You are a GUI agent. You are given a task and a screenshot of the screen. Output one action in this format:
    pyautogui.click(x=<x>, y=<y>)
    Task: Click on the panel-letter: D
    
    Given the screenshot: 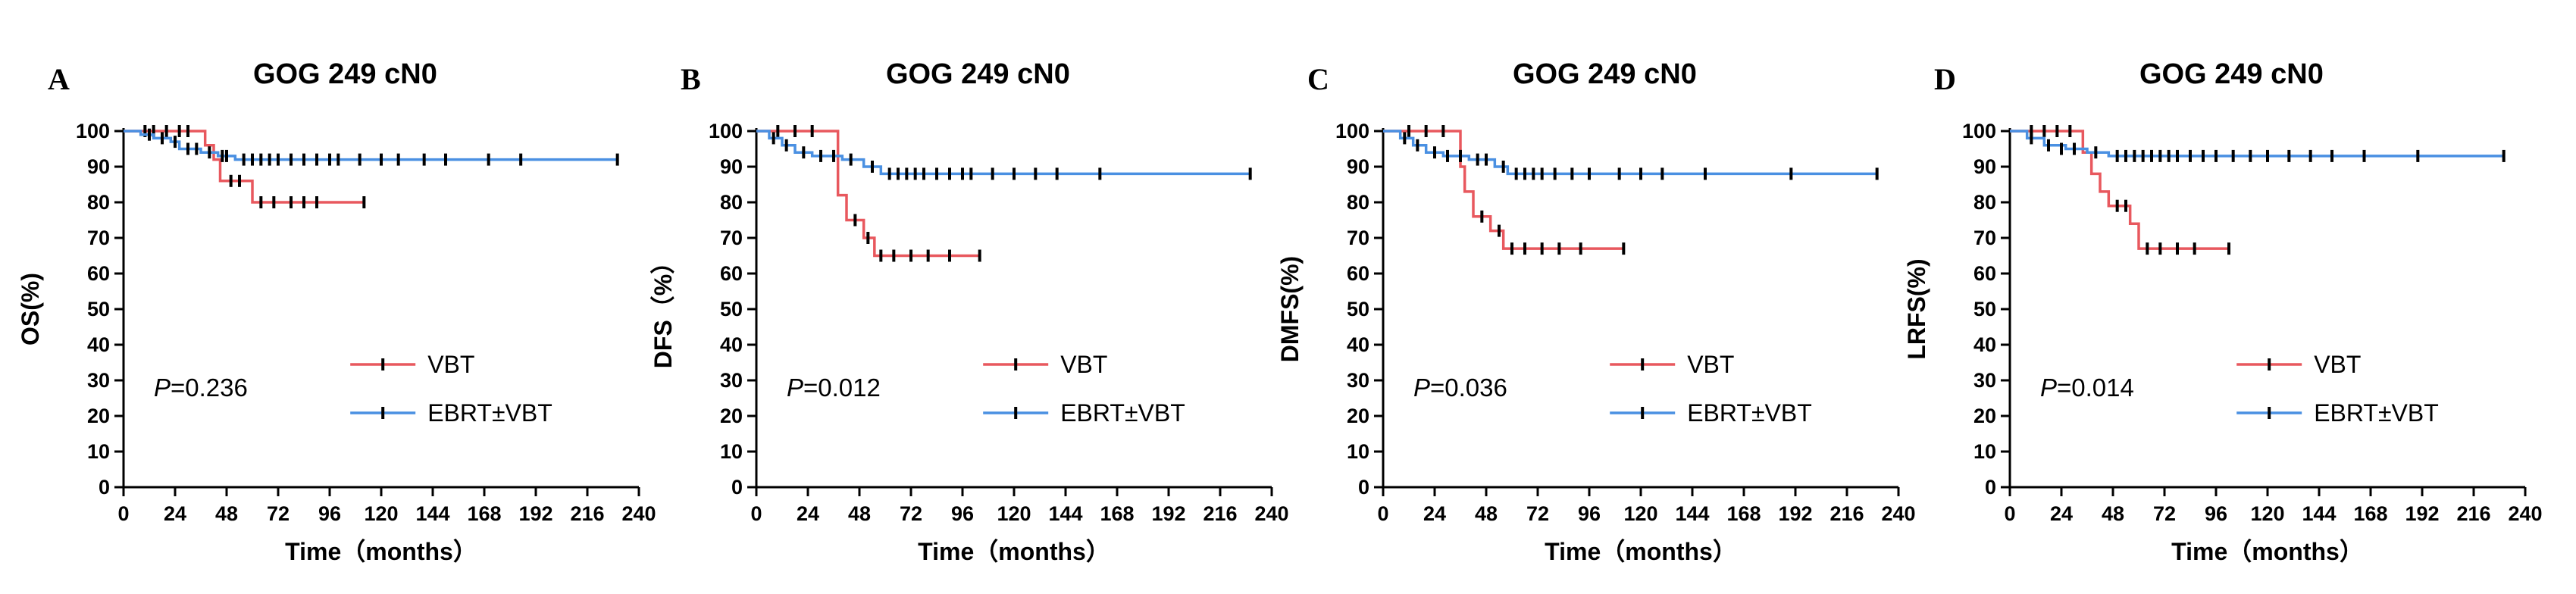 What is the action you would take?
    pyautogui.click(x=1945, y=79)
    